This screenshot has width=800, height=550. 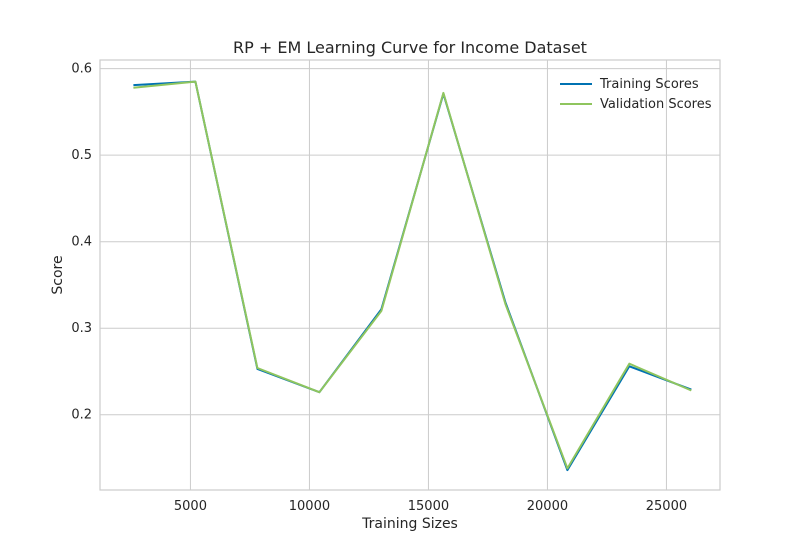 What do you see at coordinates (547, 506) in the screenshot?
I see `x-tick-label: 20000` at bounding box center [547, 506].